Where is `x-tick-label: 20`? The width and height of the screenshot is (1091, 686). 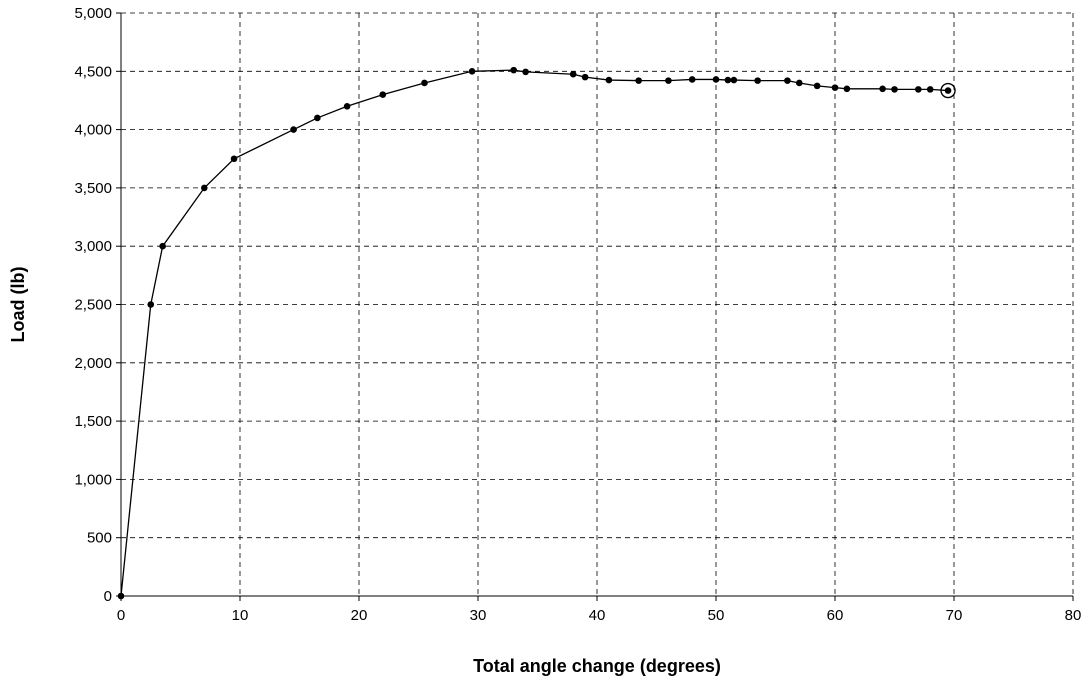 x-tick-label: 20 is located at coordinates (359, 615).